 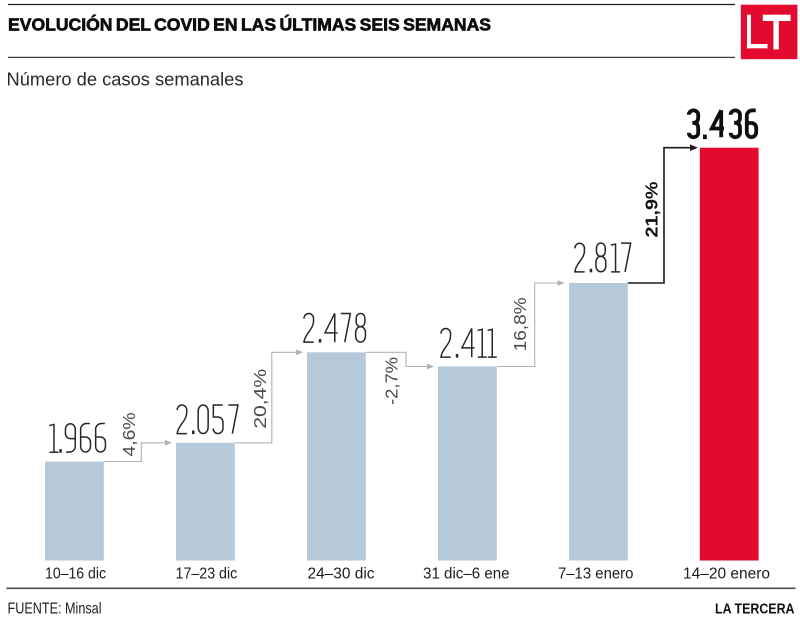 What do you see at coordinates (260, 399) in the screenshot?
I see `svg-text: 20,4%` at bounding box center [260, 399].